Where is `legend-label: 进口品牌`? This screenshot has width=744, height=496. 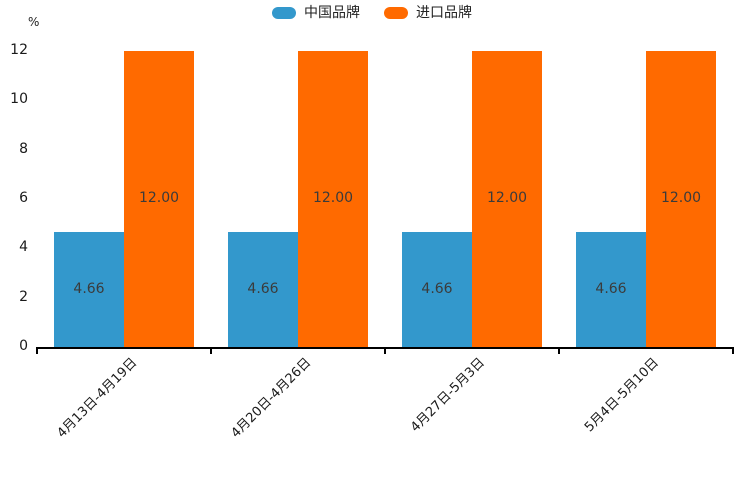 legend-label: 进口品牌 is located at coordinates (444, 13).